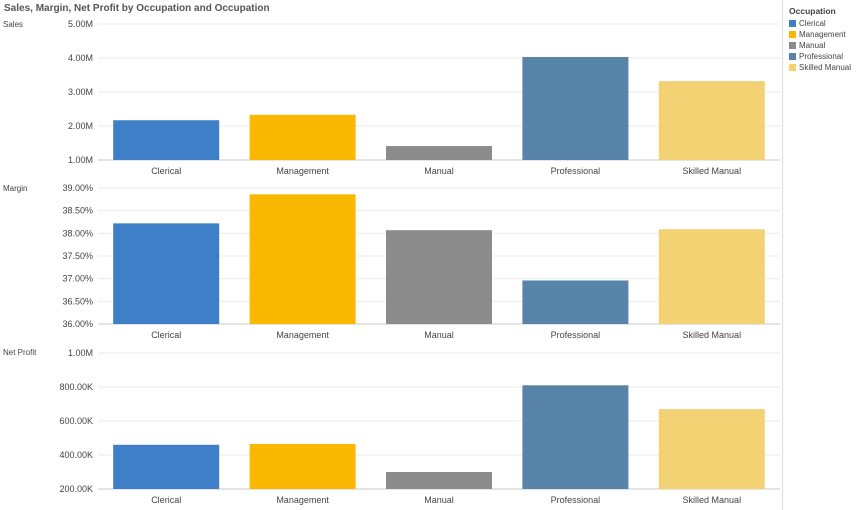 This screenshot has height=510, width=860. What do you see at coordinates (77, 233) in the screenshot?
I see `y-tick-label: 38.00%` at bounding box center [77, 233].